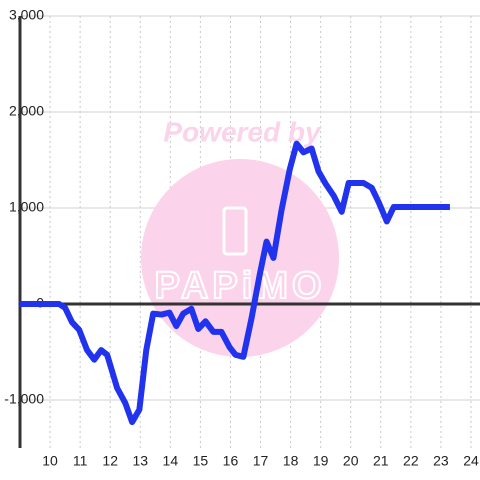 This screenshot has width=480, height=480. What do you see at coordinates (26, 207) in the screenshot?
I see `y-tick-label: 1,000` at bounding box center [26, 207].